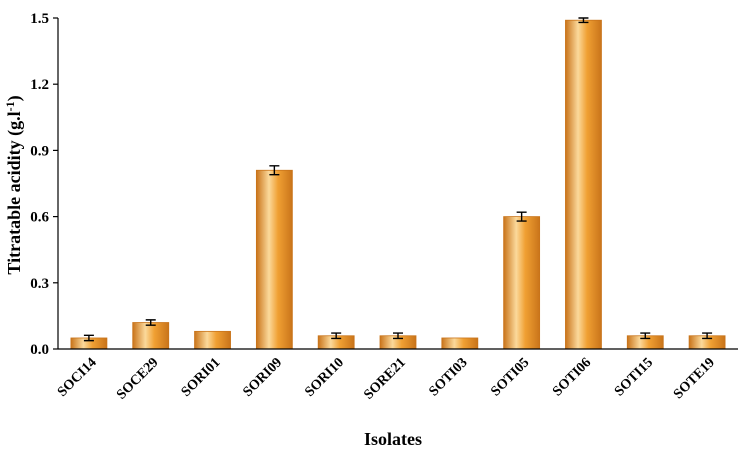 This screenshot has height=459, width=743. What do you see at coordinates (150, 322) in the screenshot?
I see `error-bar-soce29` at bounding box center [150, 322].